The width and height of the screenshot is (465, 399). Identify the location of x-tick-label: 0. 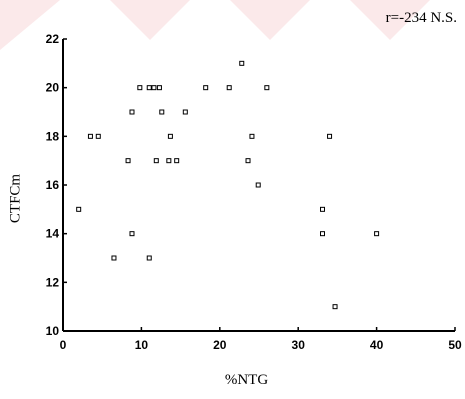
(63, 345).